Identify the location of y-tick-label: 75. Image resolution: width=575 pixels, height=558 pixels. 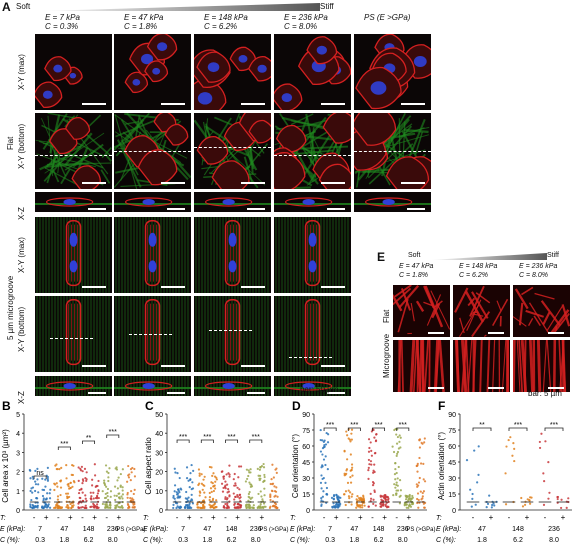
(452, 431).